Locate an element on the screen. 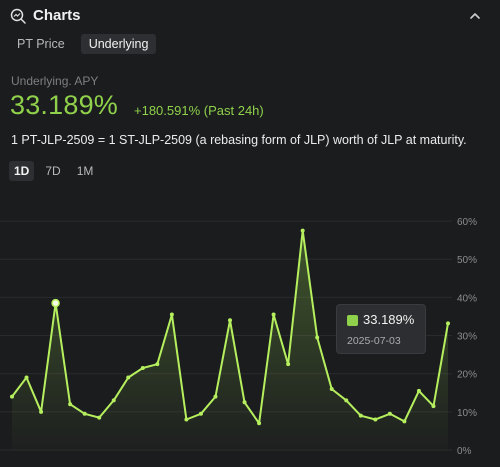  charts-header: Charts is located at coordinates (250, 16).